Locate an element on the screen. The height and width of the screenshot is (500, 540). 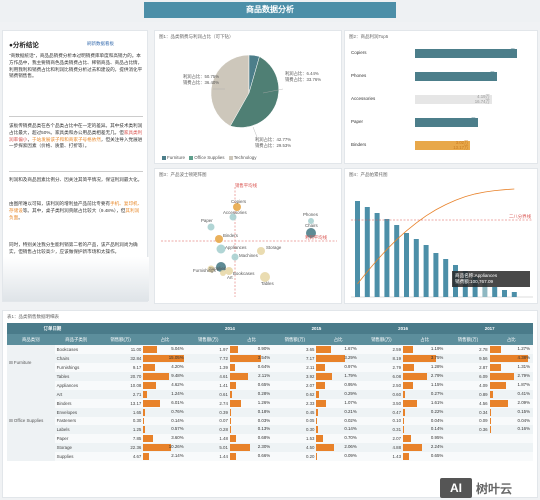
bar-row: Copiers 5.56万 16.07万 is located at coordinates (440, 54).